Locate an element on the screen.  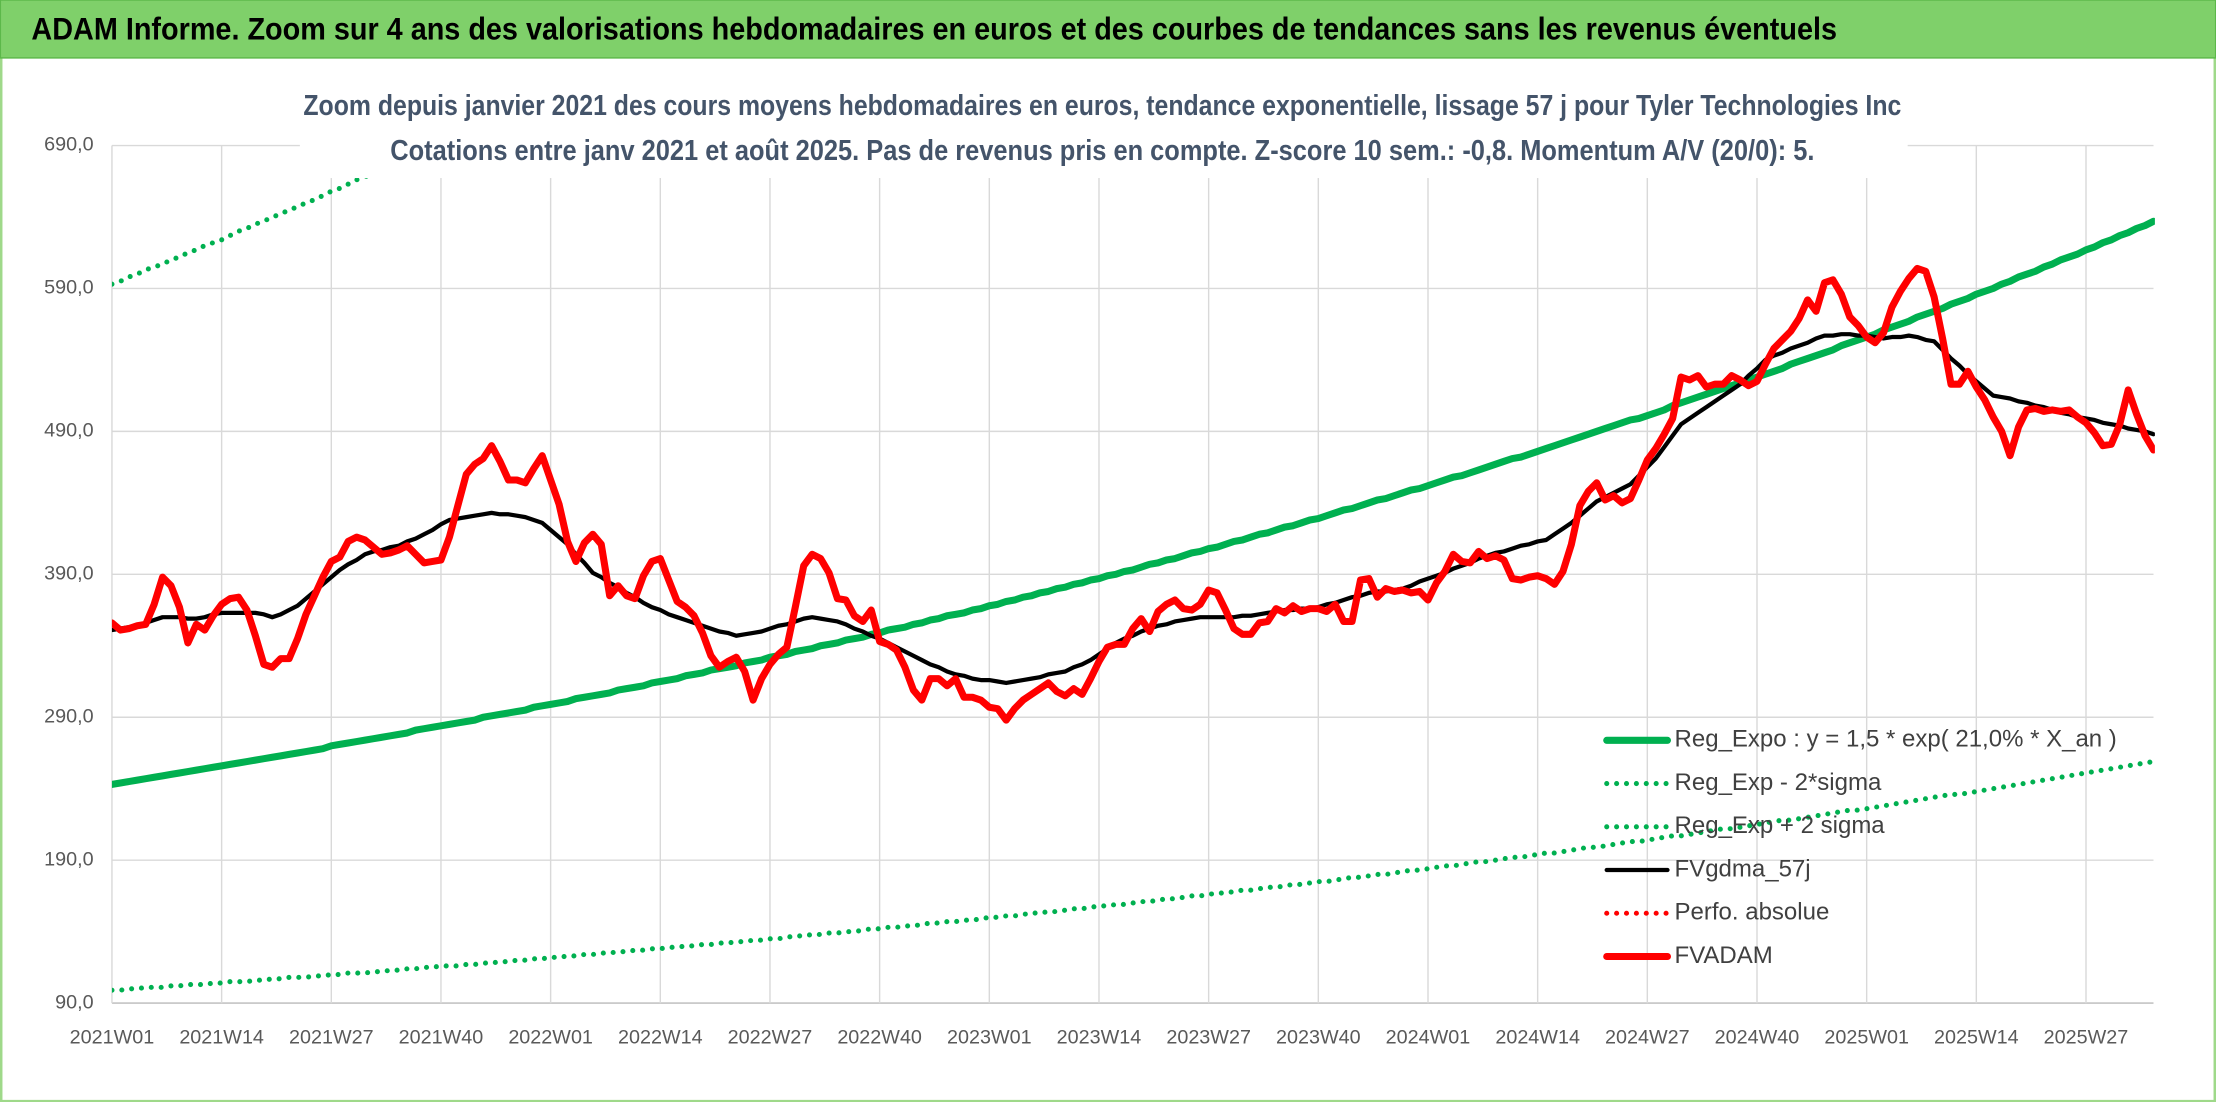
x-tick-label: 2024W01 is located at coordinates (1428, 1038).